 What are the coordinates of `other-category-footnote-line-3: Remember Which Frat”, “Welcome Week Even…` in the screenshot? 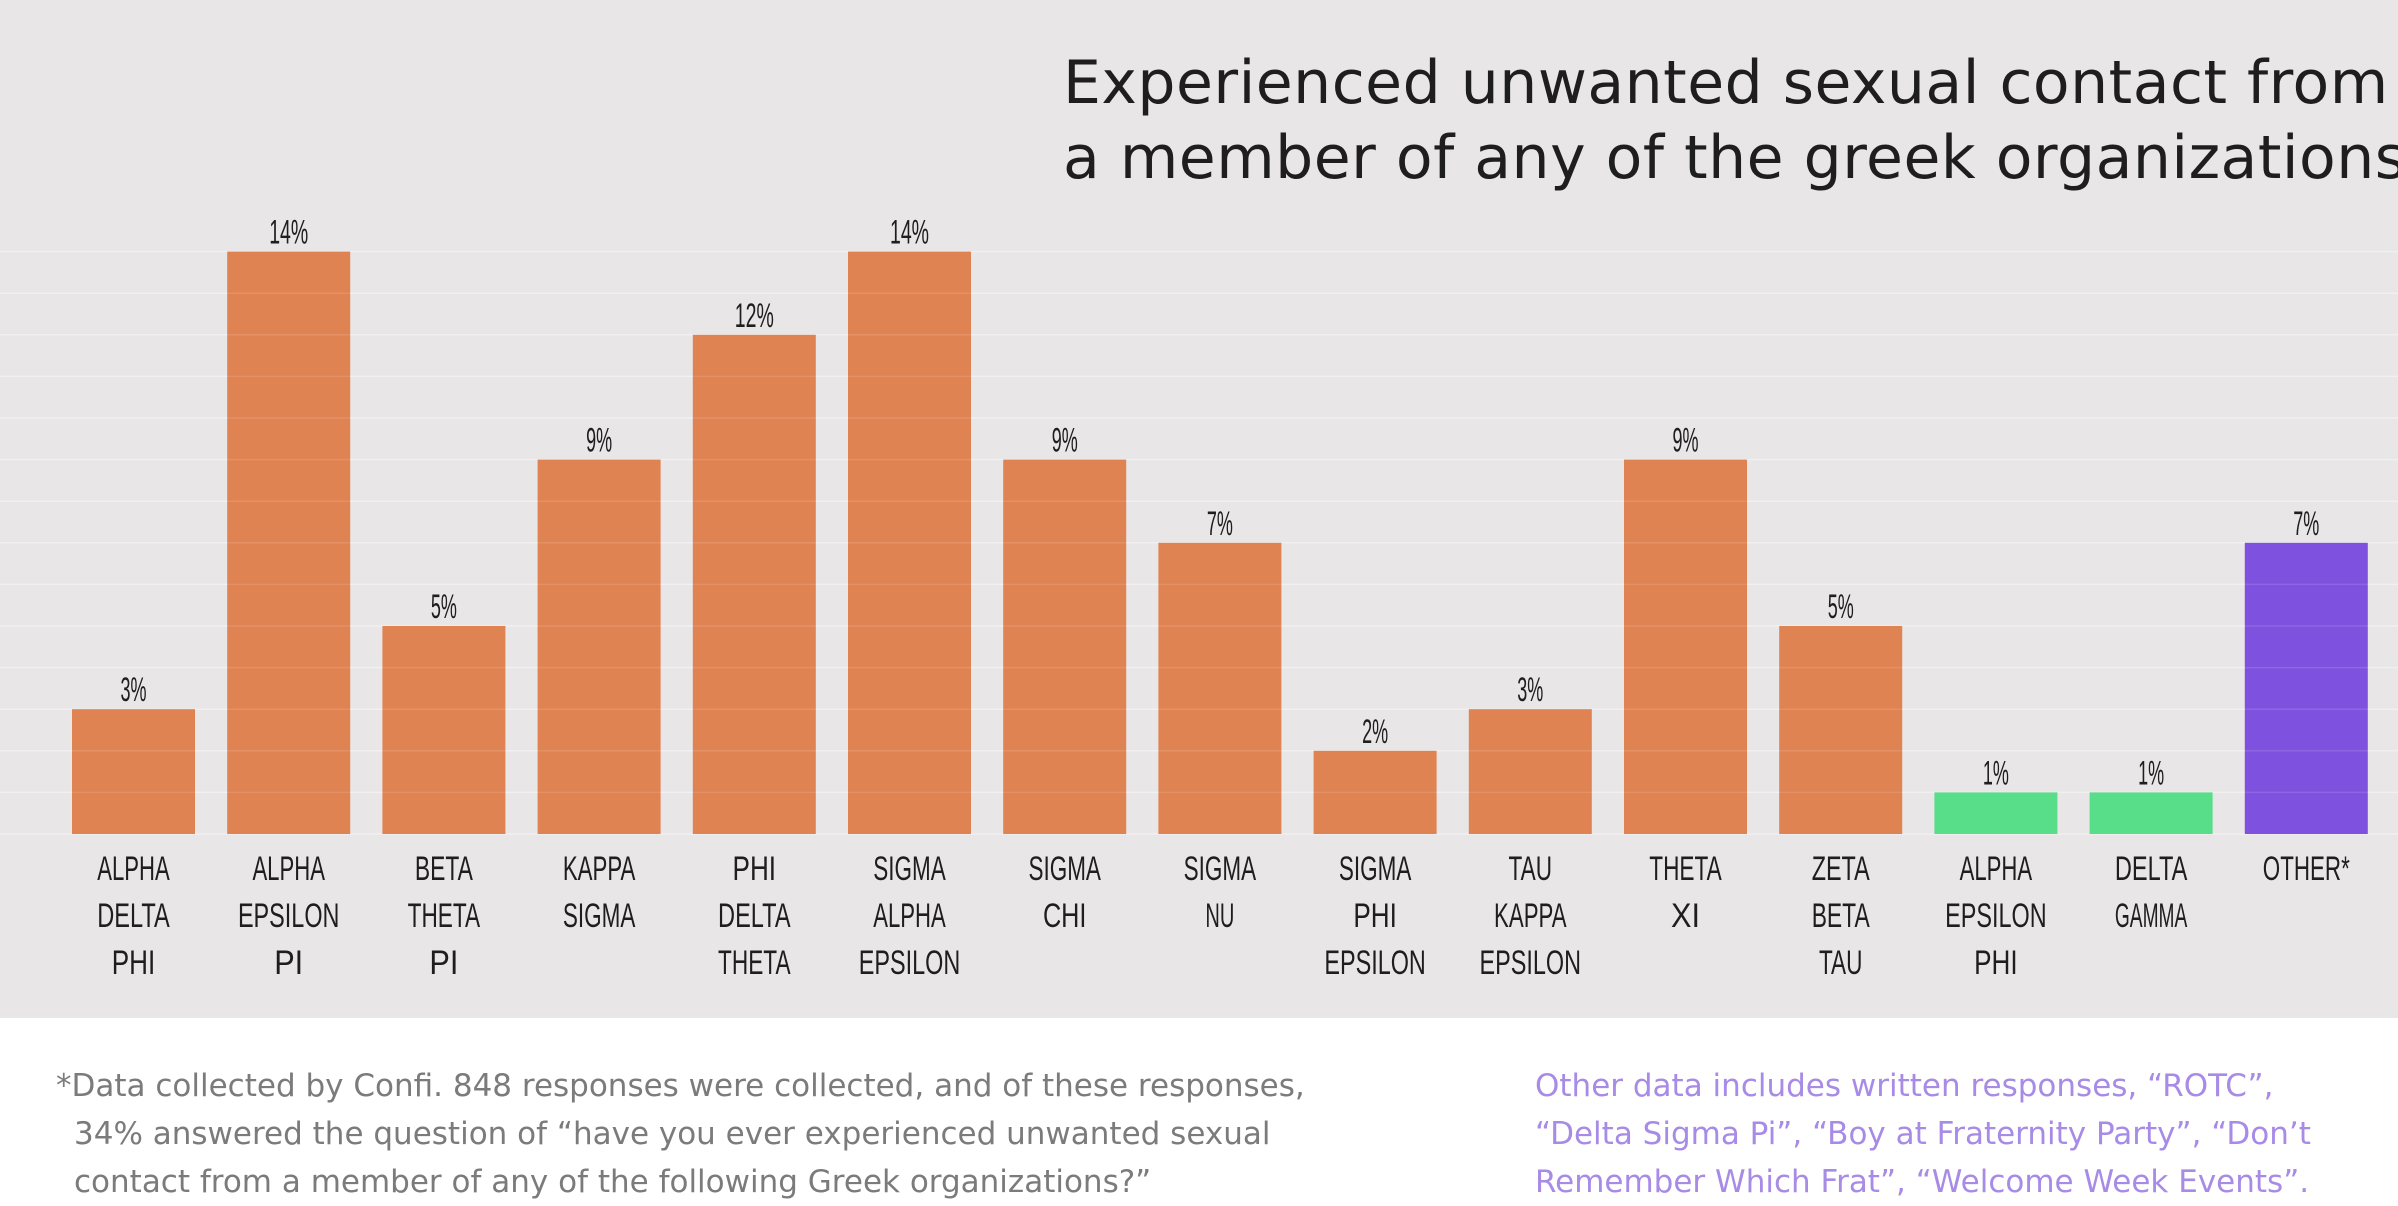 It's located at (1922, 1182).